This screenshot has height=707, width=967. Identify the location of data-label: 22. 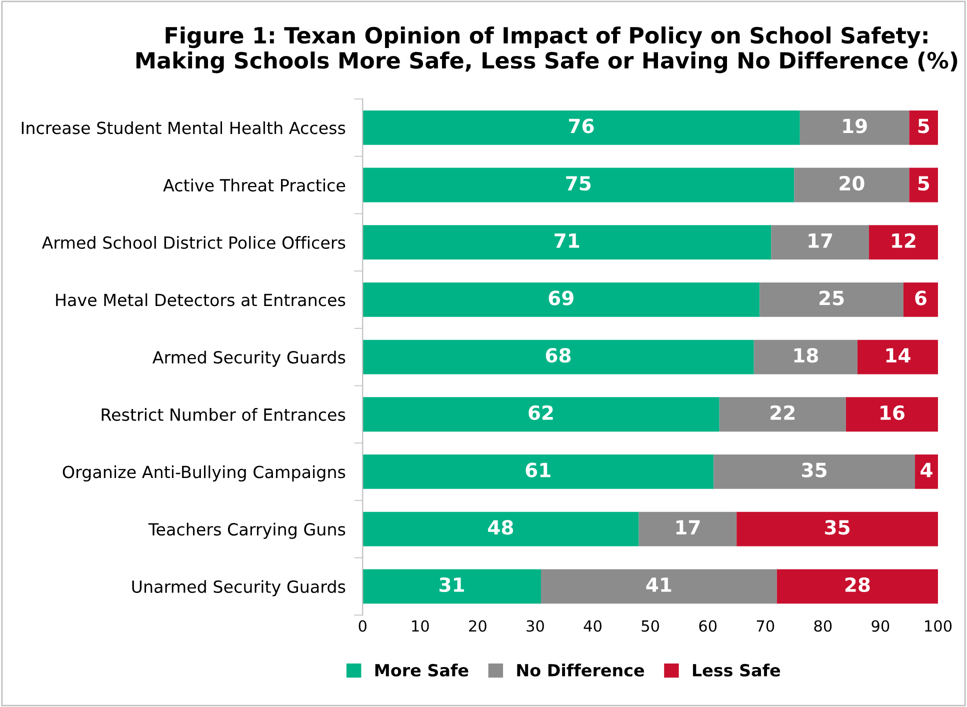
(782, 412).